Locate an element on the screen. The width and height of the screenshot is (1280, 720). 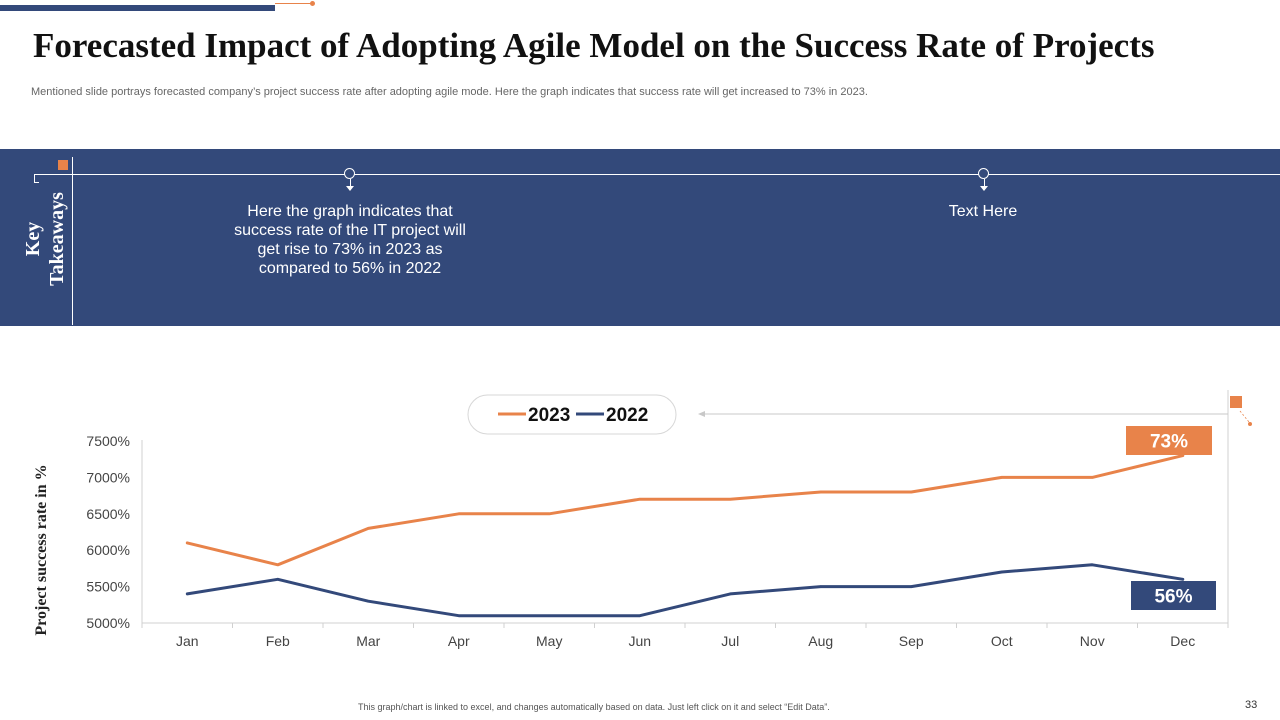
x-tick-label: Jul is located at coordinates (730, 641).